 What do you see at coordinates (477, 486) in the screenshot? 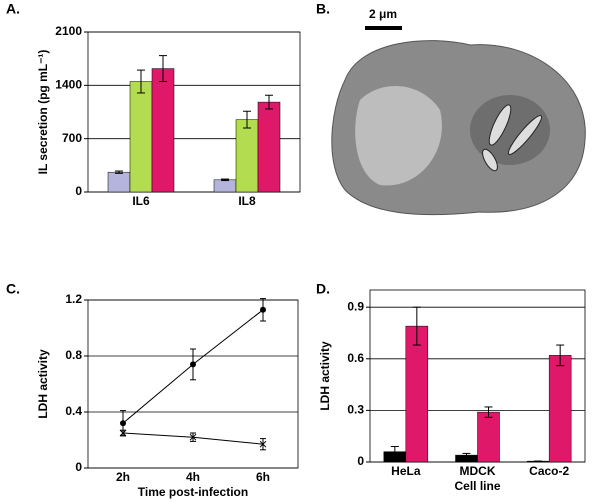
I see `x-axis-label: Cell line` at bounding box center [477, 486].